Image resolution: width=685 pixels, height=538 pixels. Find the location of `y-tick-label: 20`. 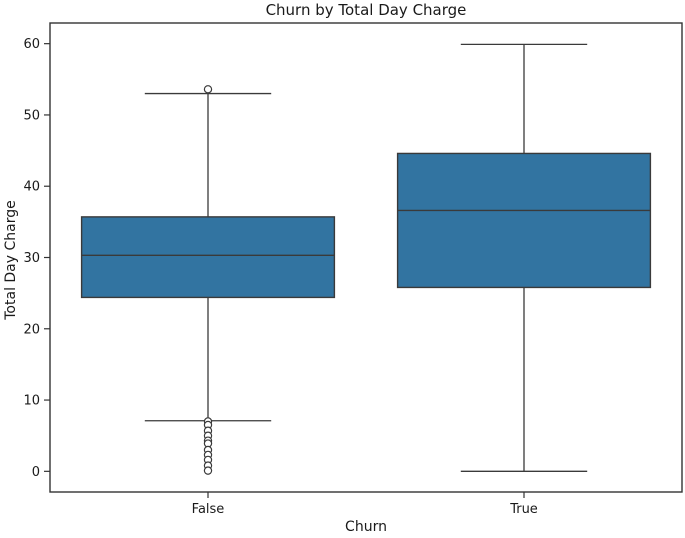

y-tick-label: 20 is located at coordinates (31, 329).